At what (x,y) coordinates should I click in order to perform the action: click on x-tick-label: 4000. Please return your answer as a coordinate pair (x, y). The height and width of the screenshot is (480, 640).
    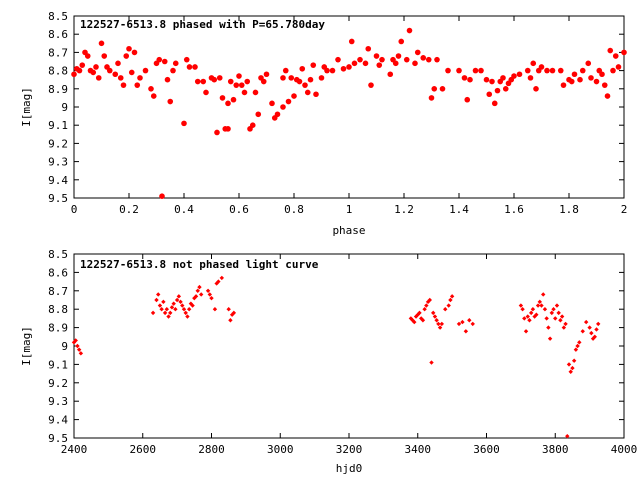
    Looking at the image, I should click on (624, 449).